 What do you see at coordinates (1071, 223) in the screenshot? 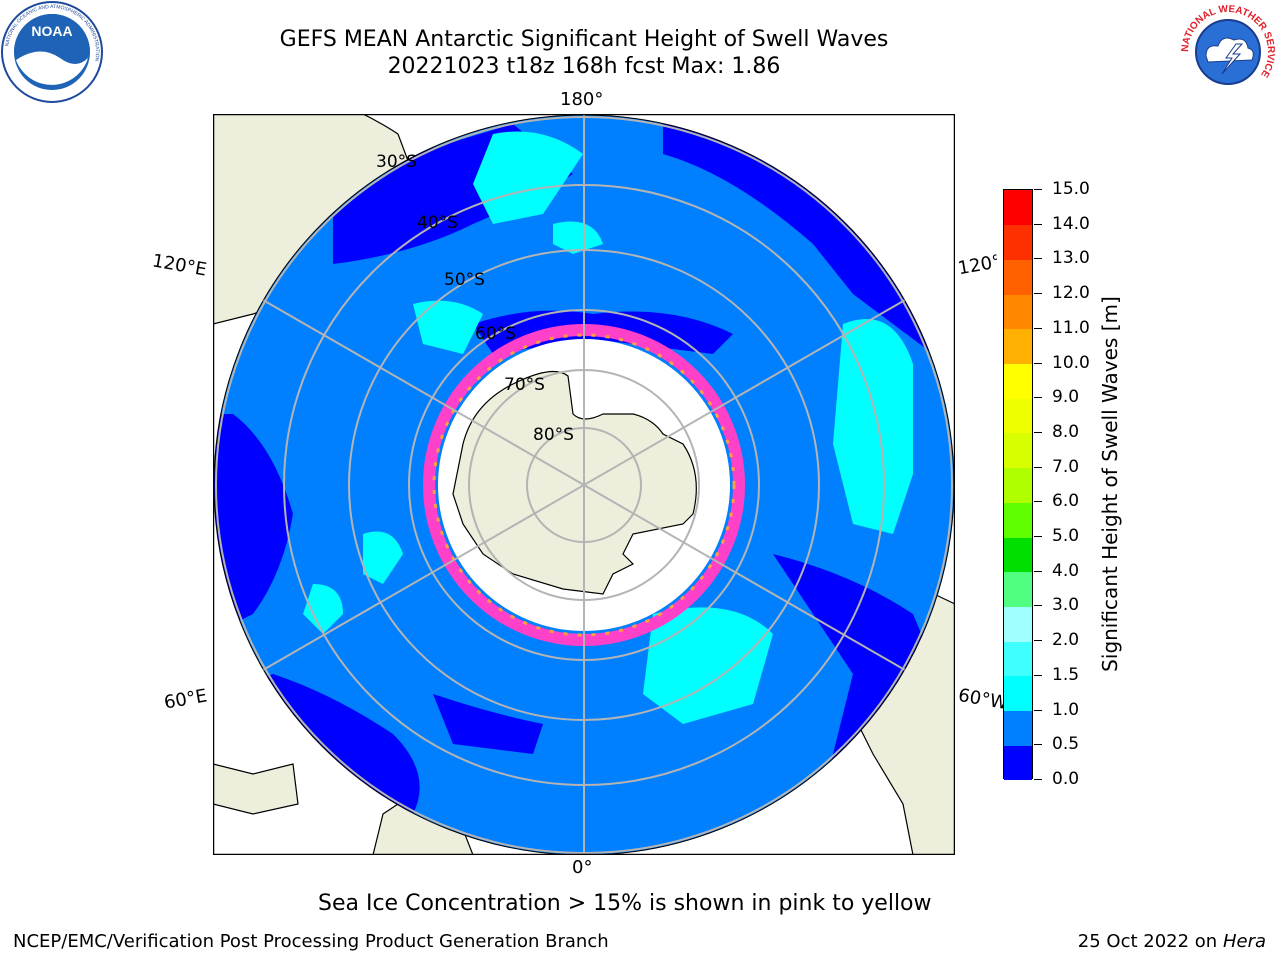
I see `colorbar-tick-label: 14.0` at bounding box center [1071, 223].